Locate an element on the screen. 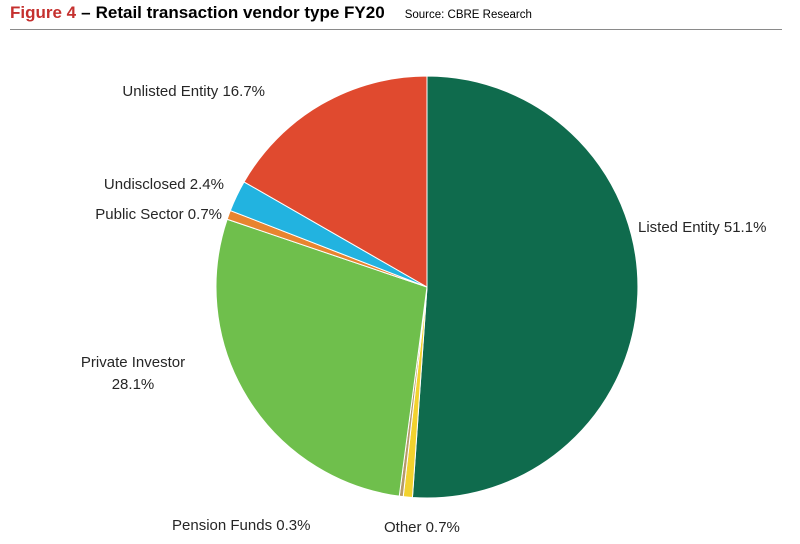 This screenshot has height=544, width=800. slice-label-pension-funds: Pension Funds 0.3% is located at coordinates (241, 525).